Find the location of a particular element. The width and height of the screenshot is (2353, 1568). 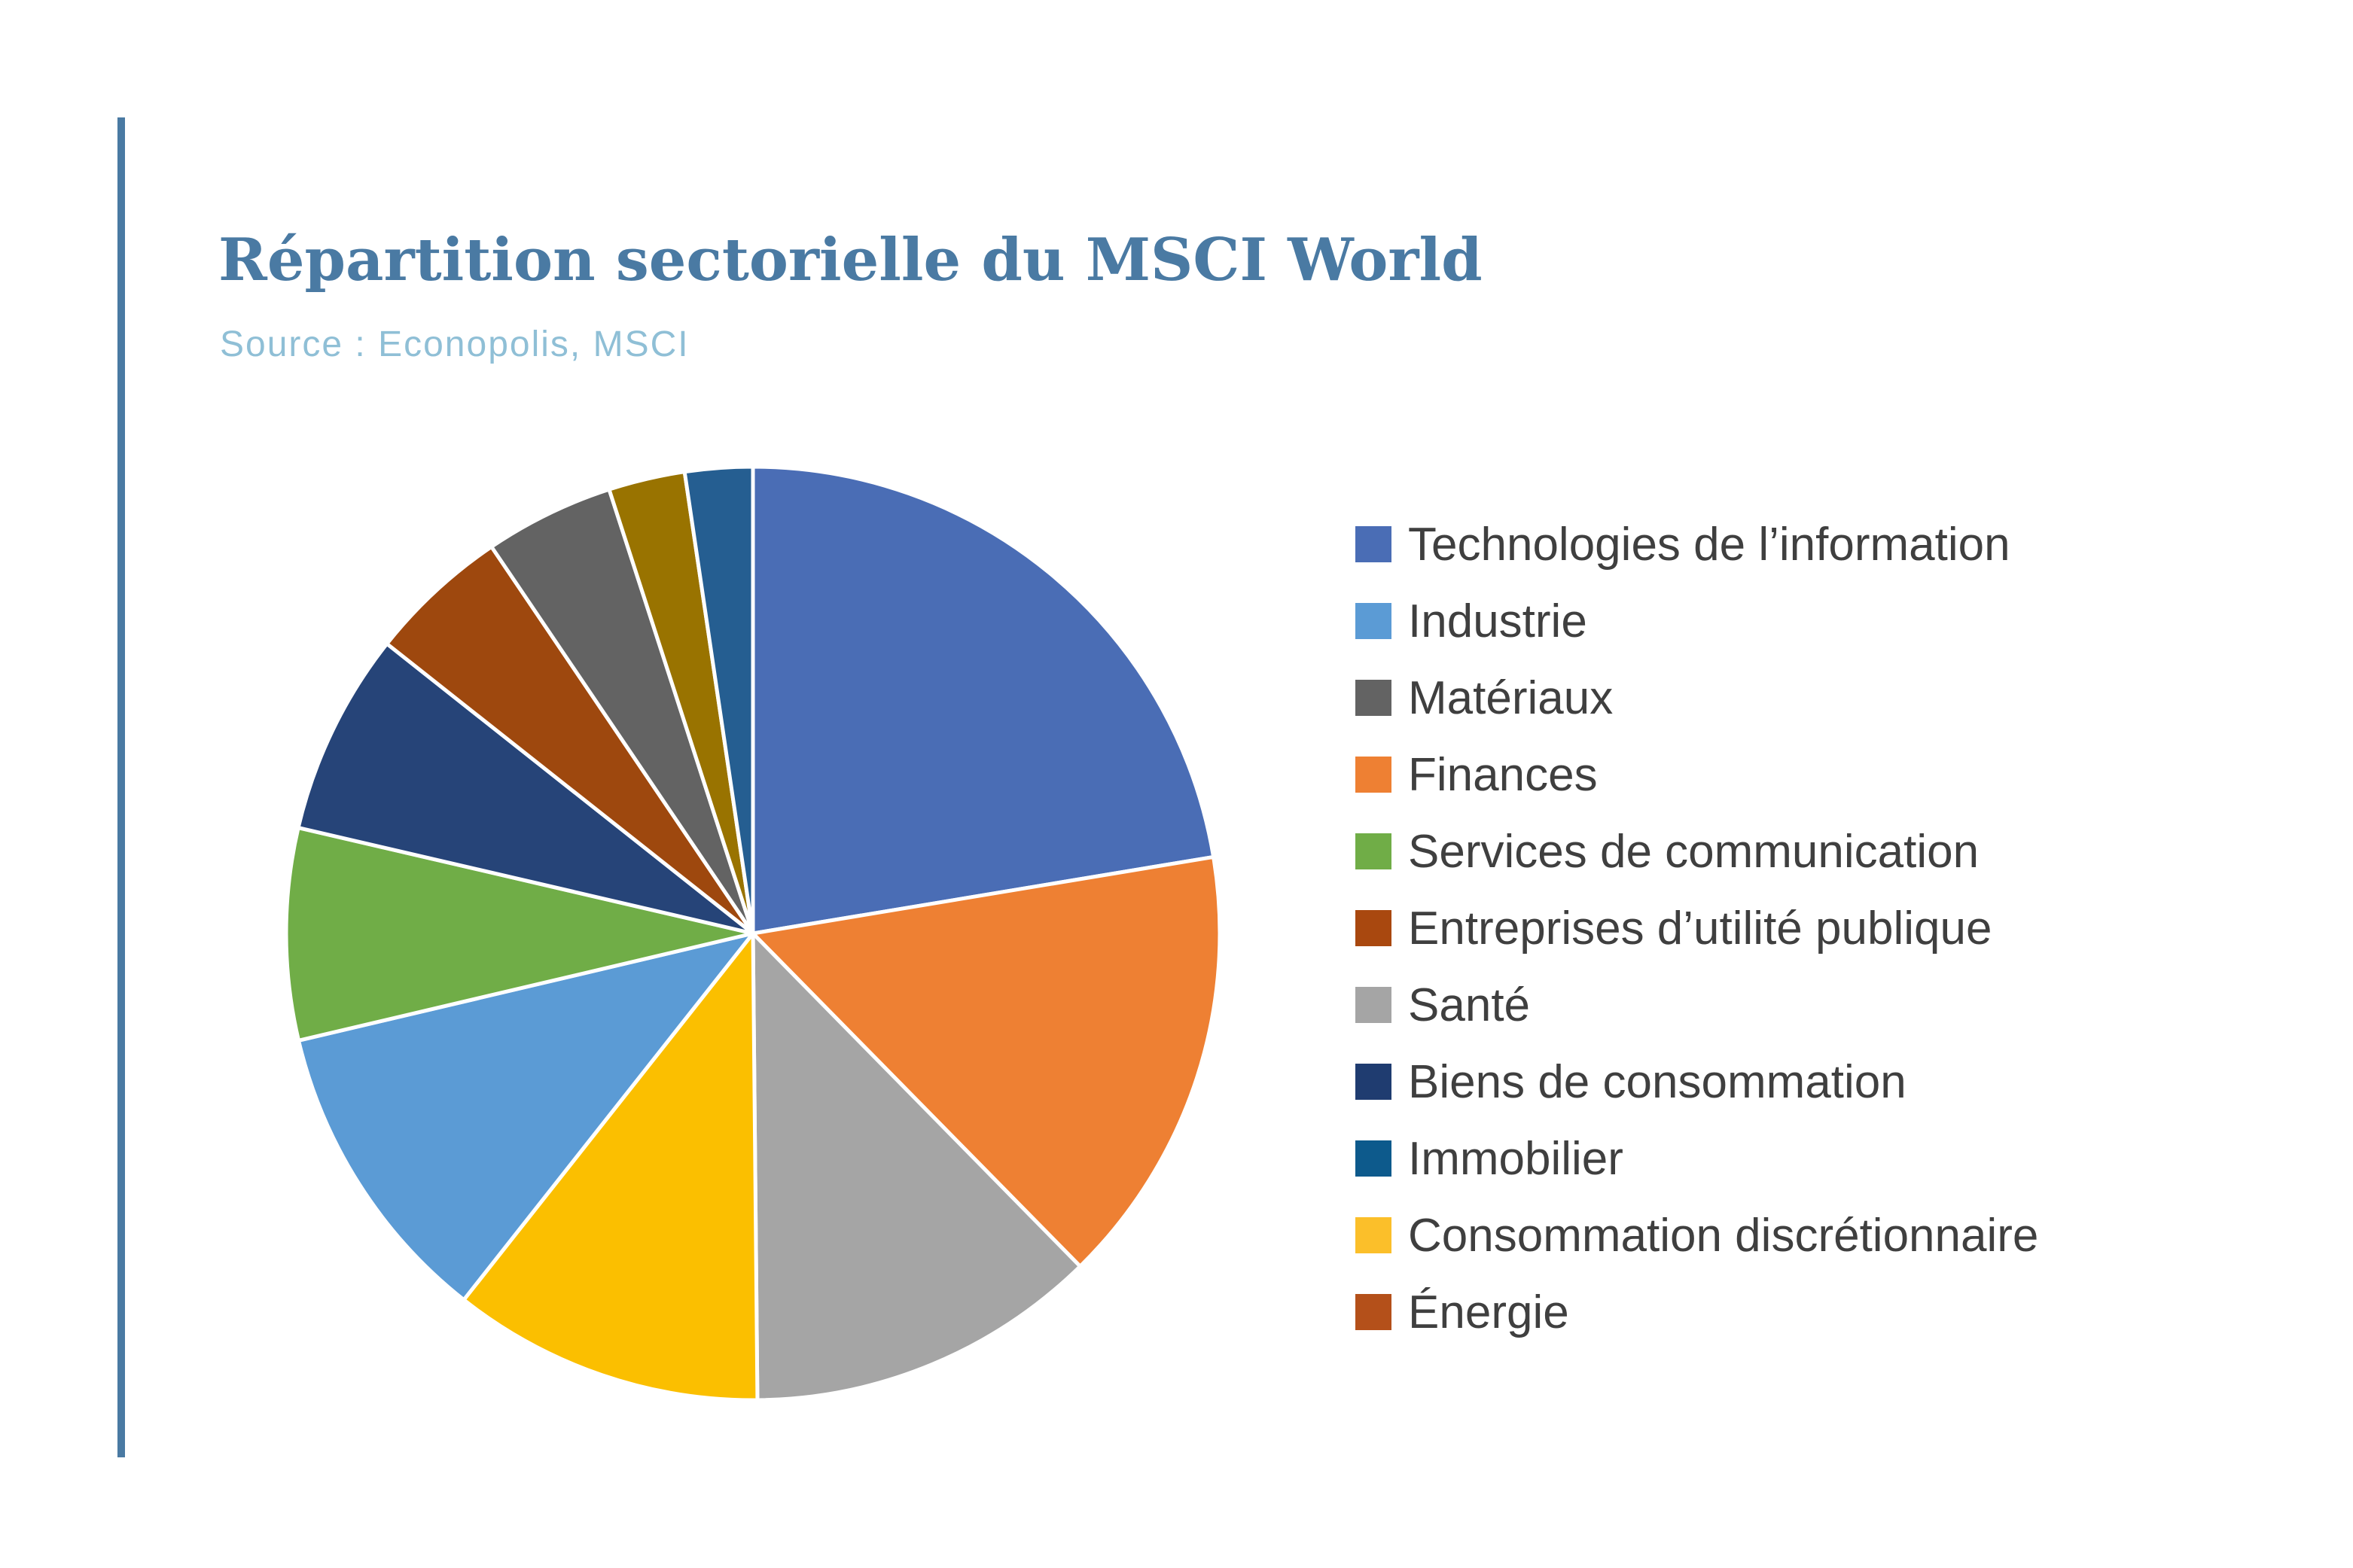

legend-item: Matériaux is located at coordinates (1697, 697).